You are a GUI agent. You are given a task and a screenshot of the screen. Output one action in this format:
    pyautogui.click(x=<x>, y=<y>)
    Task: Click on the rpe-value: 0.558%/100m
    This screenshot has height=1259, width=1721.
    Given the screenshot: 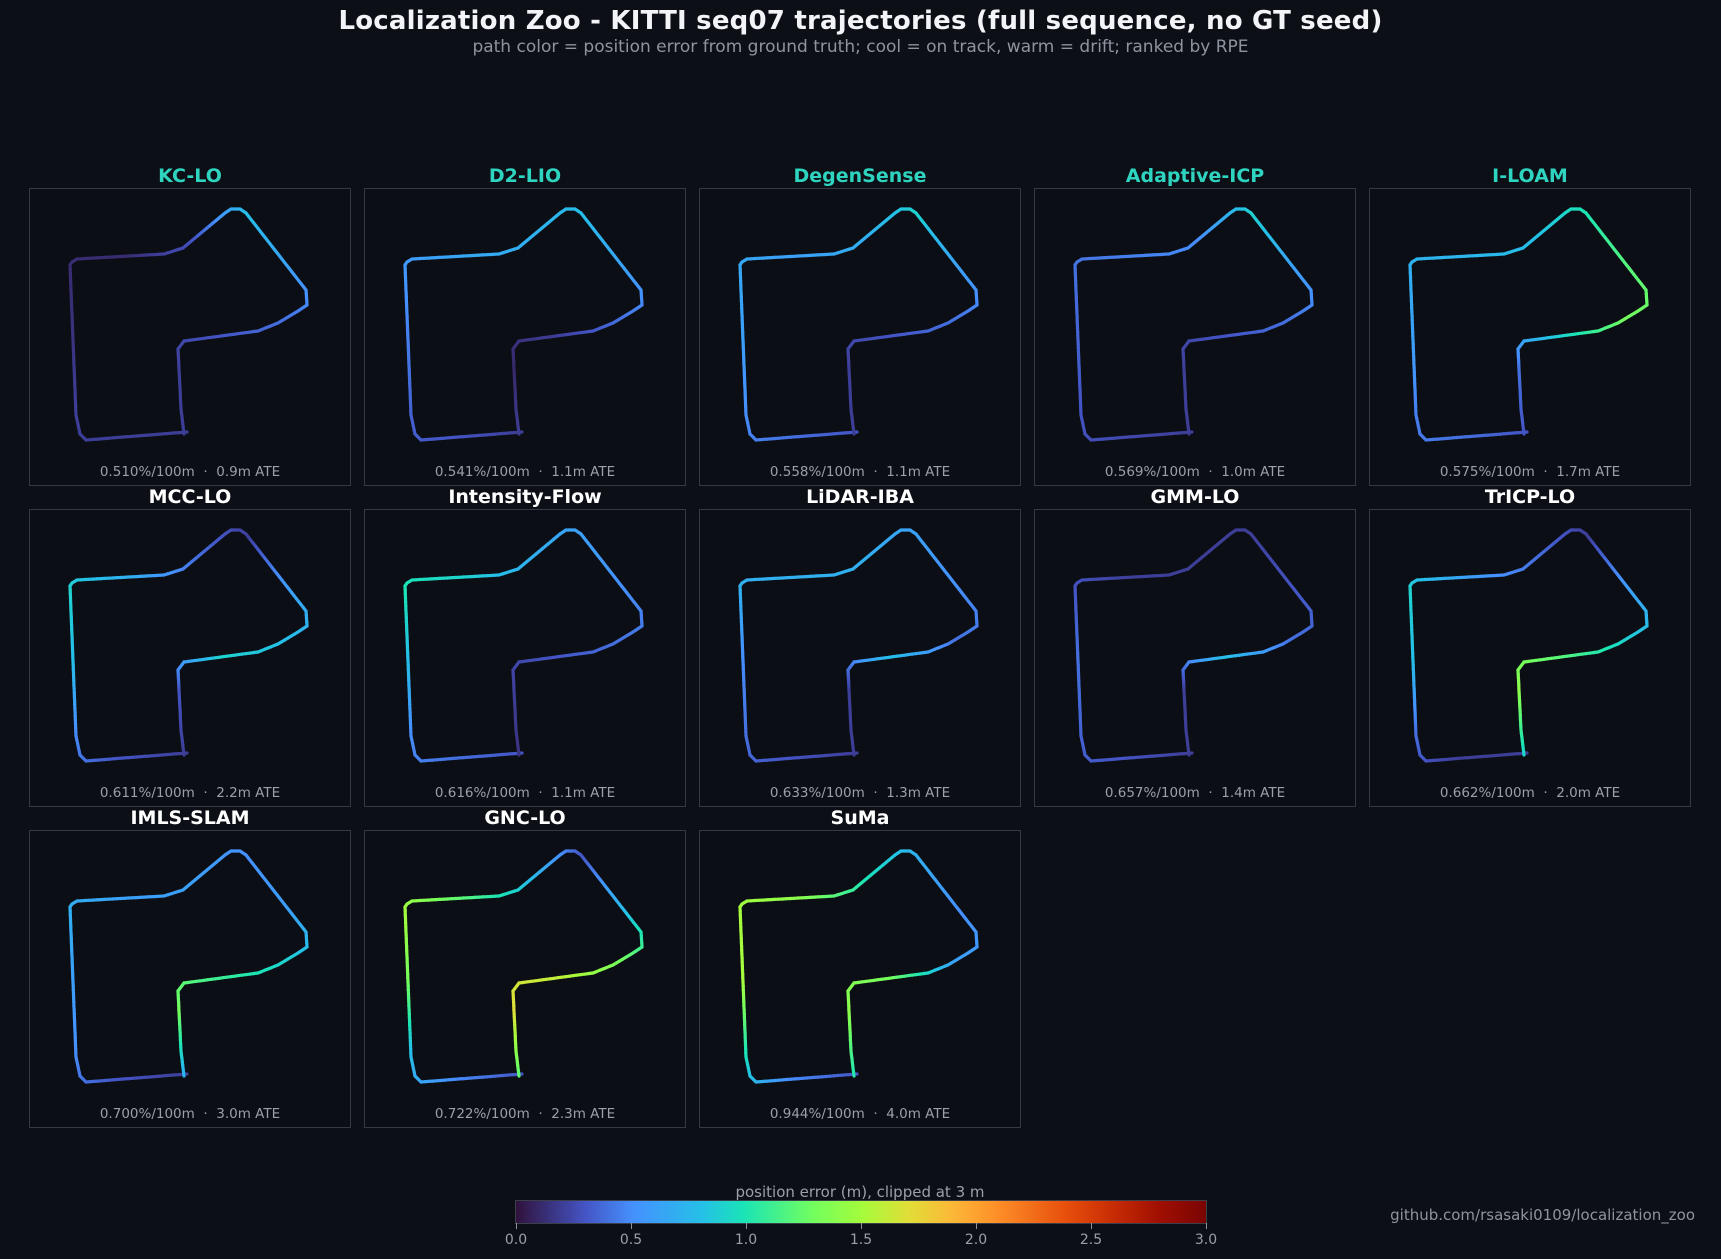 What is the action you would take?
    pyautogui.click(x=817, y=472)
    